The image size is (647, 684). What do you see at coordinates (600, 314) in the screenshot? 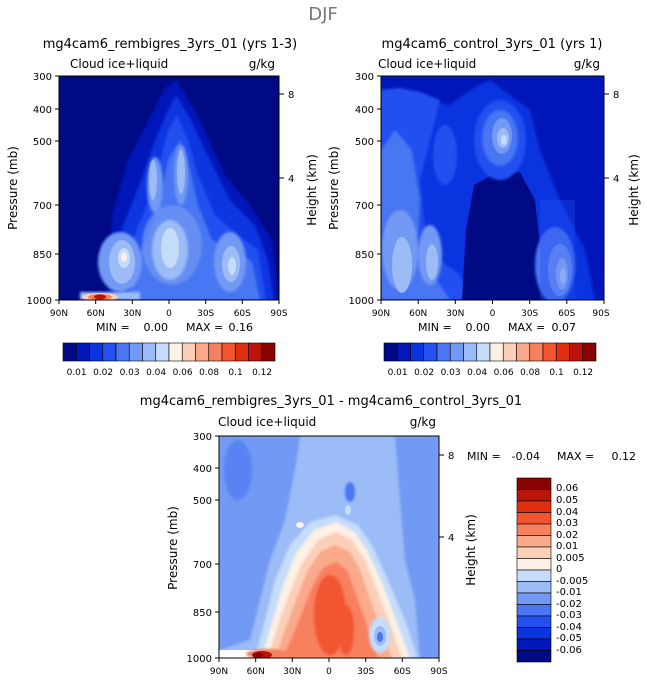
I see `panel-2-x-tick-90s: 90S` at bounding box center [600, 314].